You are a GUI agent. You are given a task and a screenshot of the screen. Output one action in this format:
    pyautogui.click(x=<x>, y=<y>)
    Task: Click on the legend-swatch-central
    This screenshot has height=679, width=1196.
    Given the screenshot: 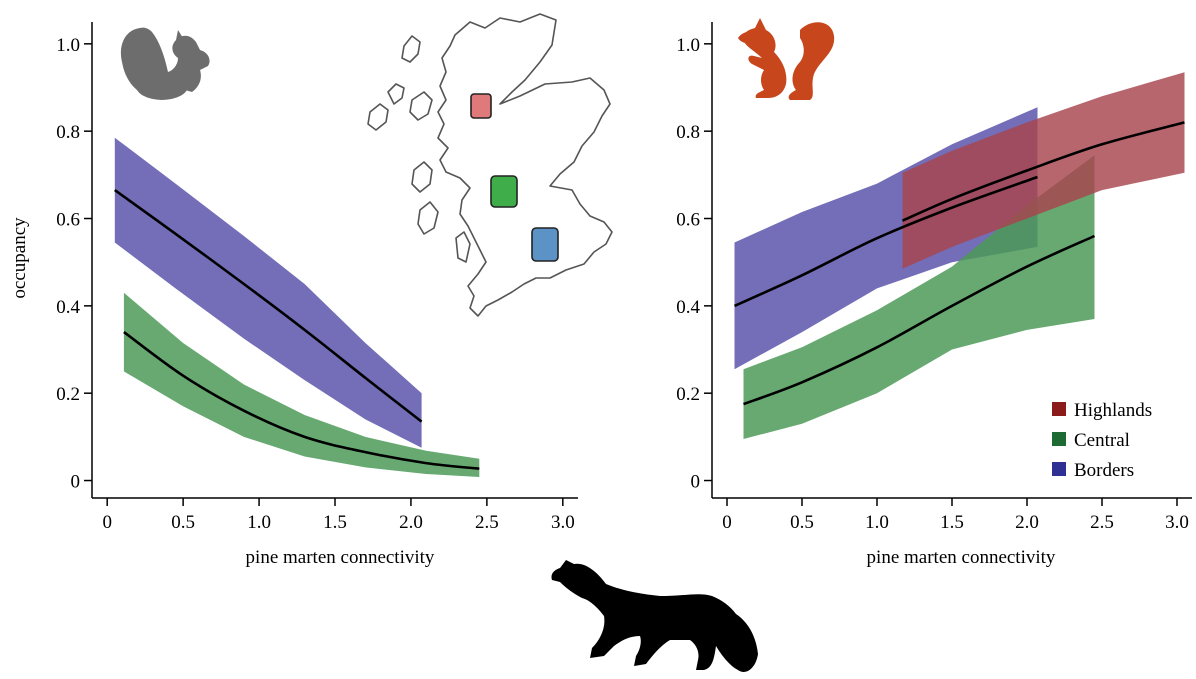 What is the action you would take?
    pyautogui.click(x=1059, y=439)
    